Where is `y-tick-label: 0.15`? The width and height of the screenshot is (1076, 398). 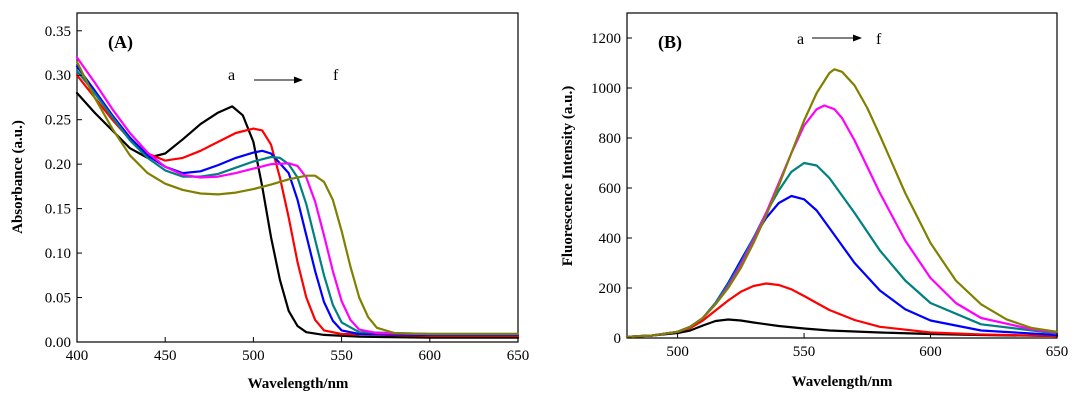
y-tick-label: 0.15 is located at coordinates (58, 210).